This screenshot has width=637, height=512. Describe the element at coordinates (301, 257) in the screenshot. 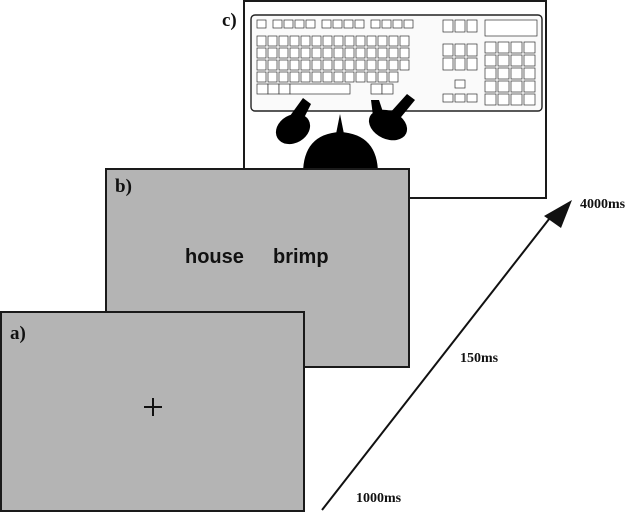

I see `stimulus-word-right: brimp` at that location.